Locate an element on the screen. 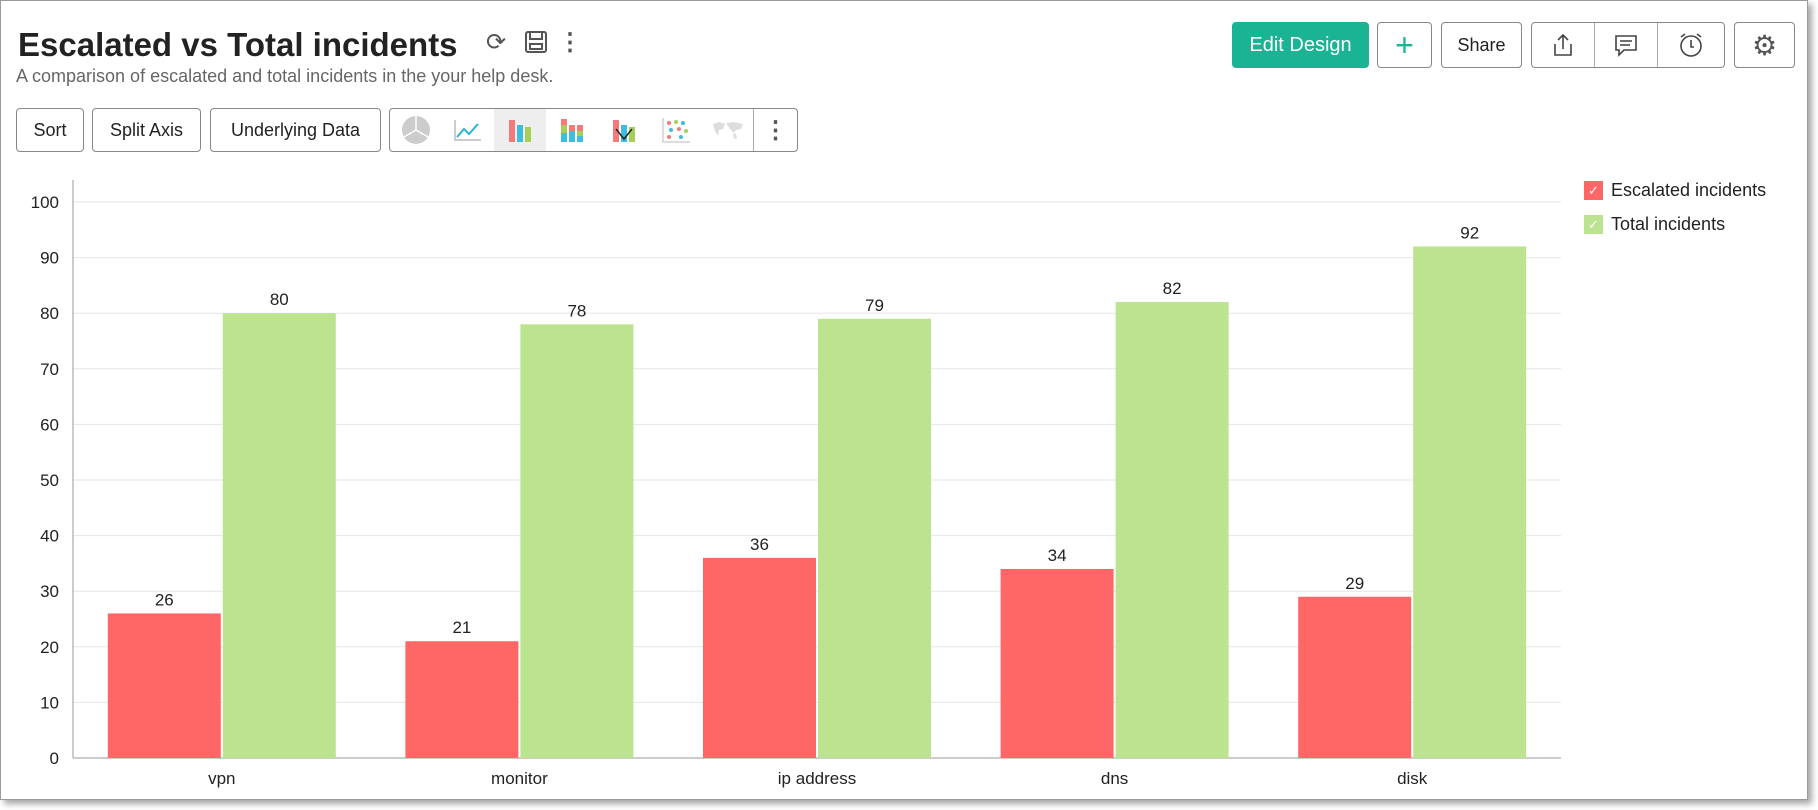  data-label: 92 is located at coordinates (1469, 232).